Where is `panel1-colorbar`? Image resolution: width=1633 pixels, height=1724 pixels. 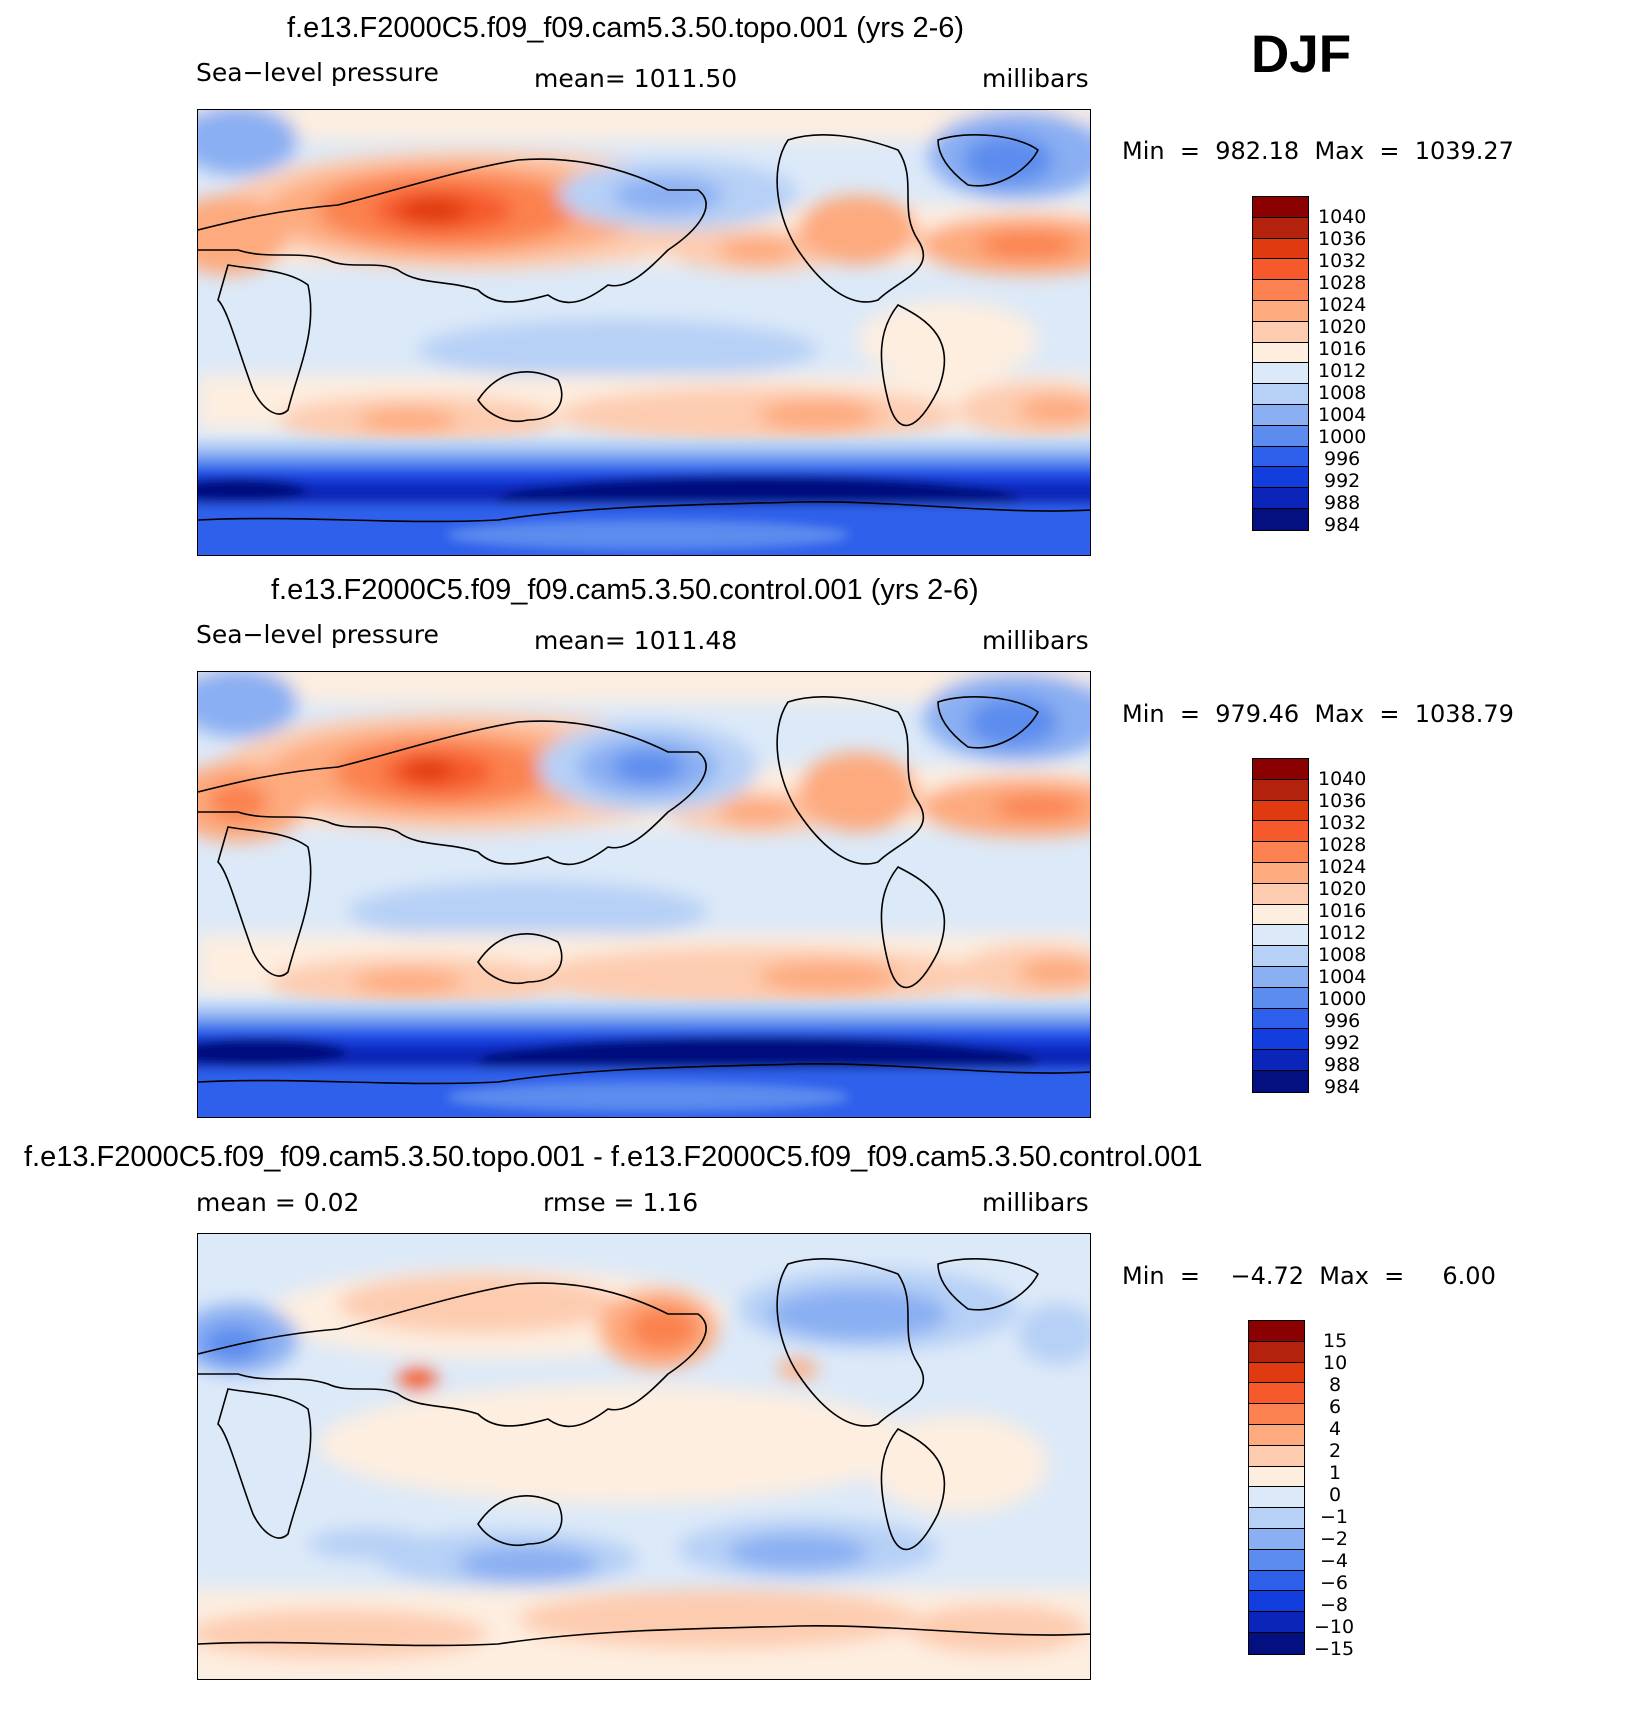
panel1-colorbar is located at coordinates (1280, 363).